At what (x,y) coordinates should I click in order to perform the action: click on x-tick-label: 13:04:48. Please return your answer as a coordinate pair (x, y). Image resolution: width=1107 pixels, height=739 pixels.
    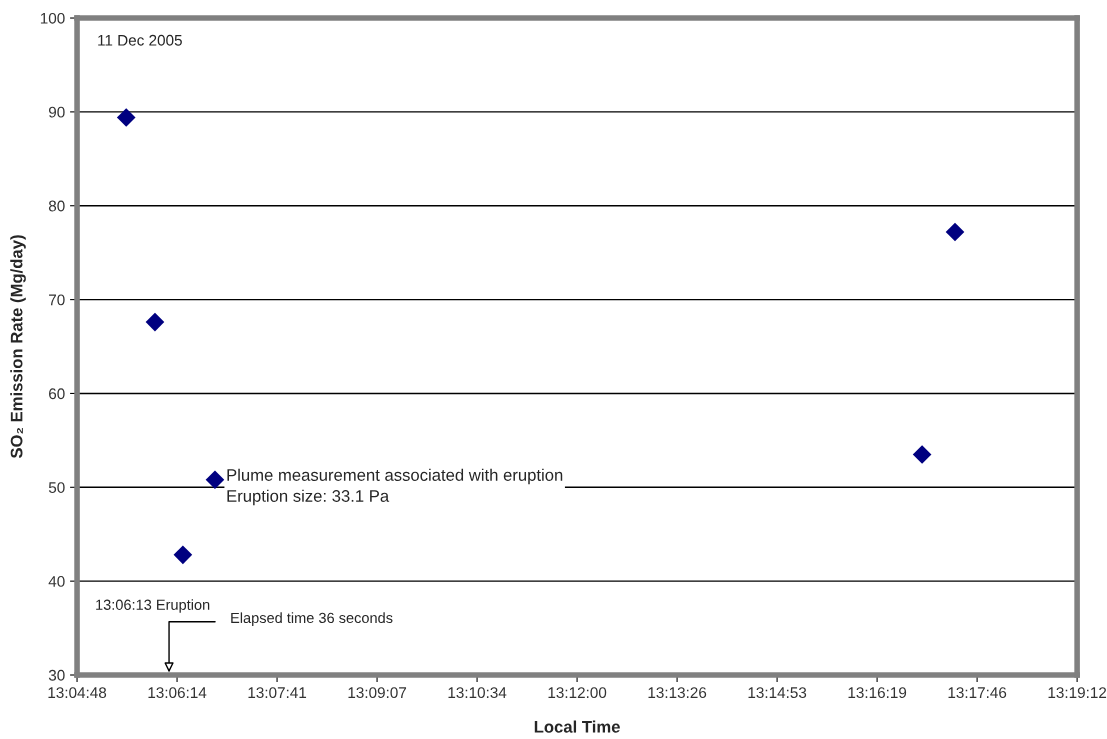
    Looking at the image, I should click on (77, 693).